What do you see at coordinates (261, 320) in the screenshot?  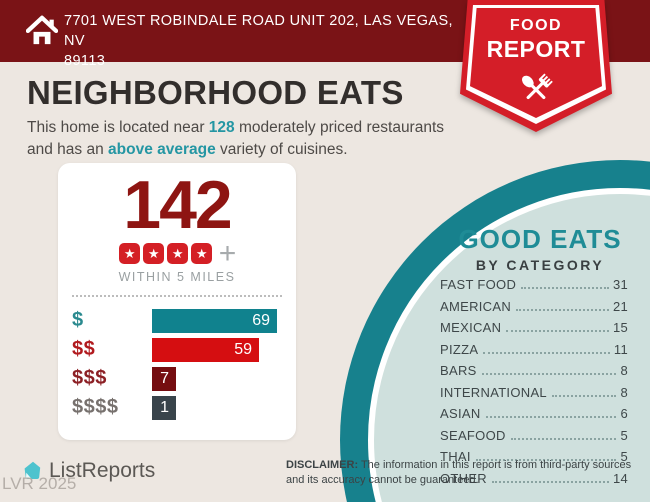 I see `bar-value: 69` at bounding box center [261, 320].